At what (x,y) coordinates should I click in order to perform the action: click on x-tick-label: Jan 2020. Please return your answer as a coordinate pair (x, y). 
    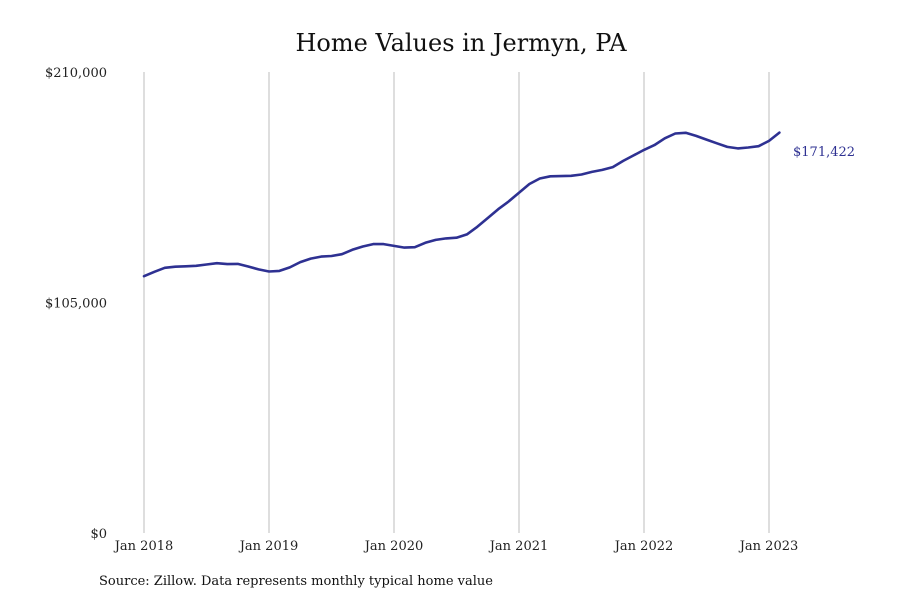
    Looking at the image, I should click on (393, 546).